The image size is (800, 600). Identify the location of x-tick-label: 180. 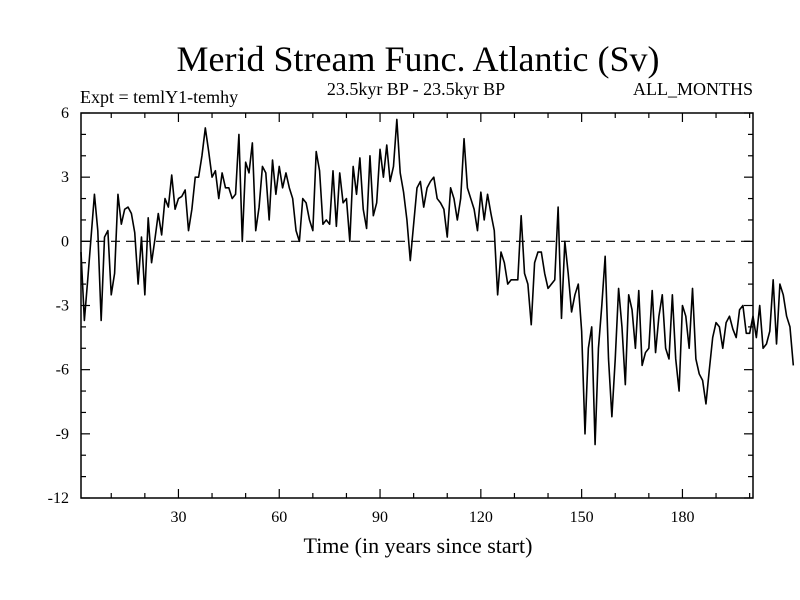
(682, 517).